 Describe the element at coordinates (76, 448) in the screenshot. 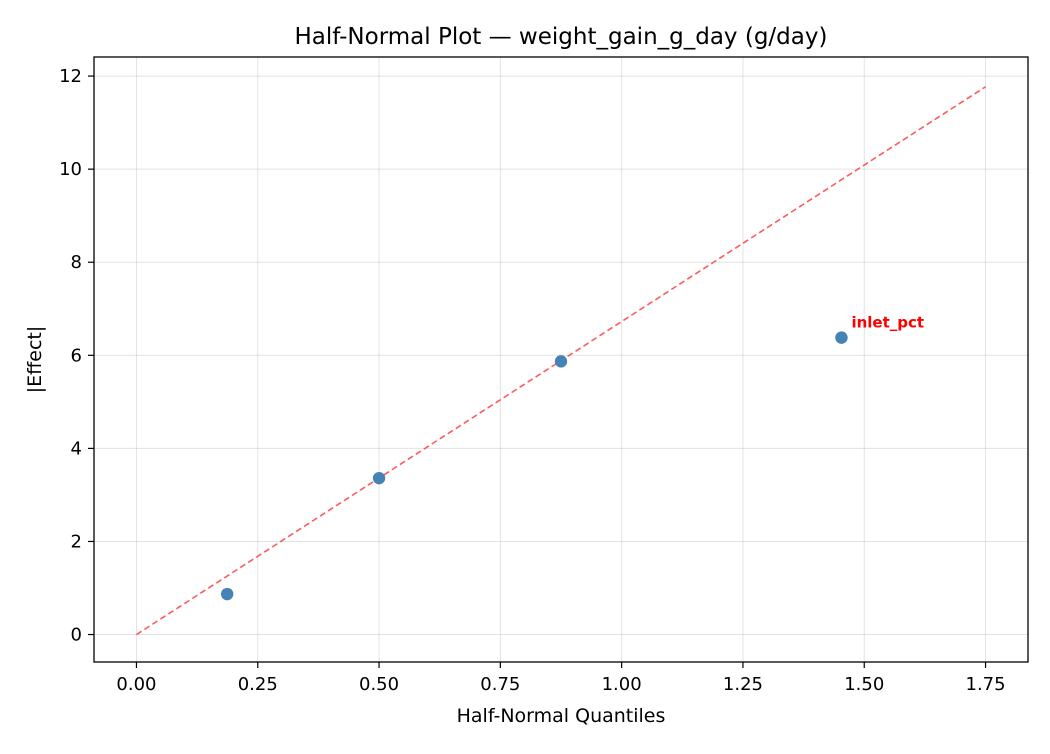

I see `y-tick-label: 4` at that location.